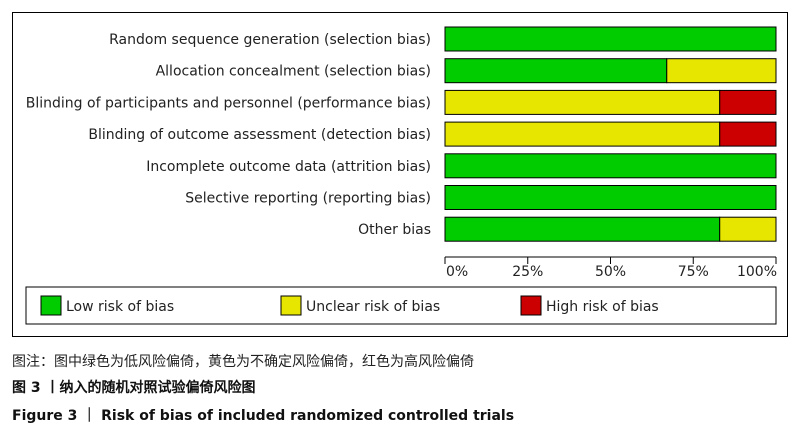  I want to click on x-tick-label: 50%, so click(610, 272).